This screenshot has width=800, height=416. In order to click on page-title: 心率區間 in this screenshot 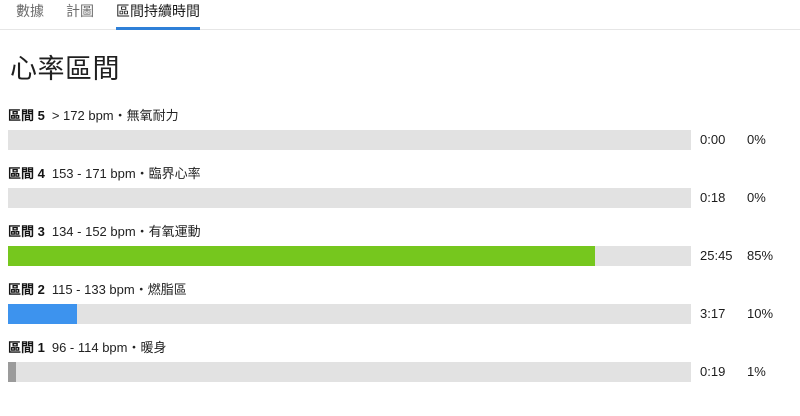, I will do `click(65, 69)`.